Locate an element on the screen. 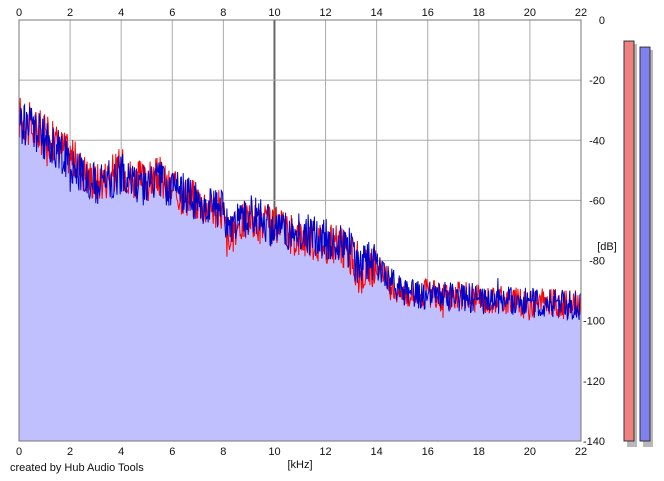  x-tick-label-top: 8 is located at coordinates (223, 13).